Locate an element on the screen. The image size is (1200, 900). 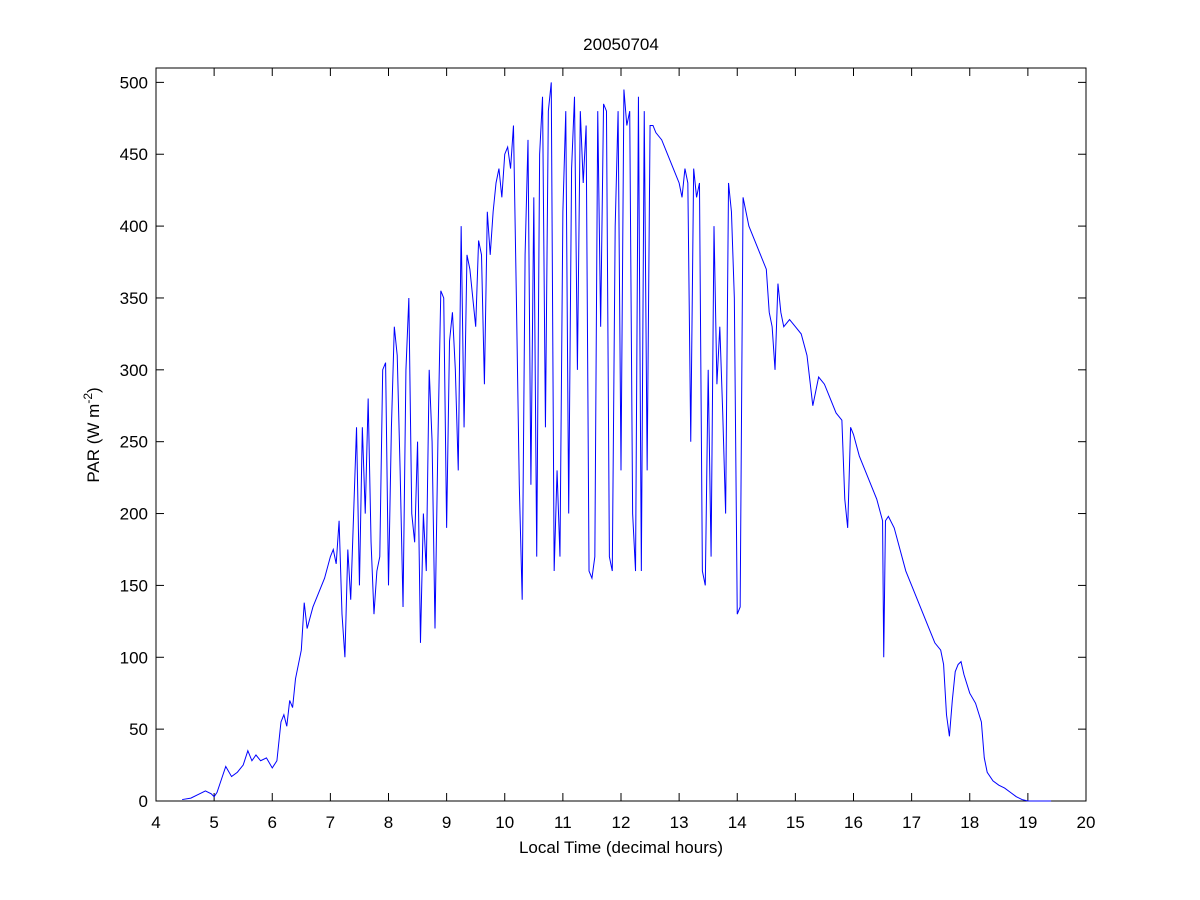
x-tick-label: 8 is located at coordinates (388, 822).